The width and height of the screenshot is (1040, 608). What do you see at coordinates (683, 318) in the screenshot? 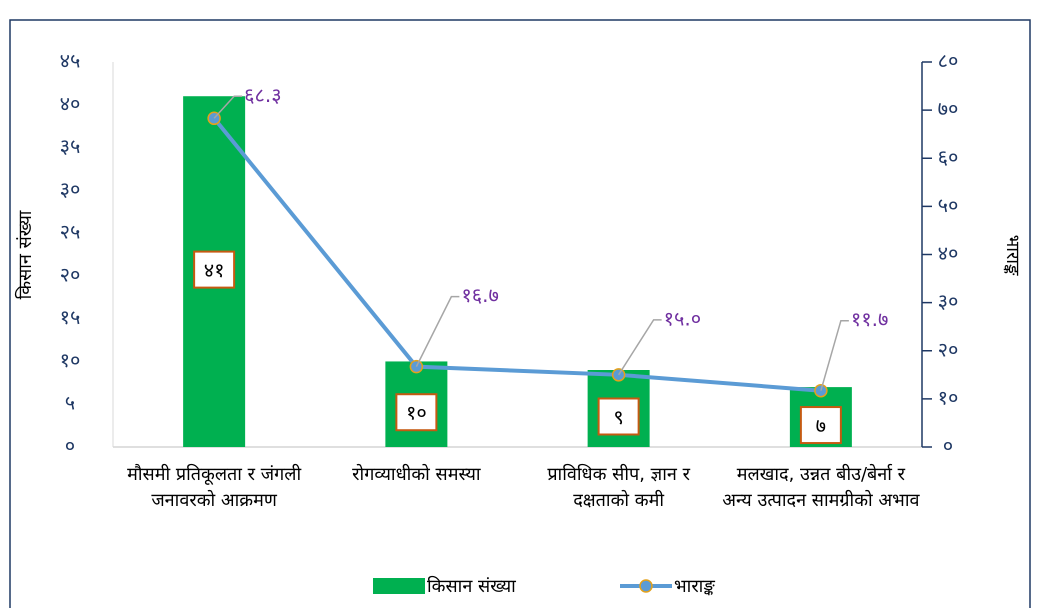
I see `line-data-label: १५.०` at bounding box center [683, 318].